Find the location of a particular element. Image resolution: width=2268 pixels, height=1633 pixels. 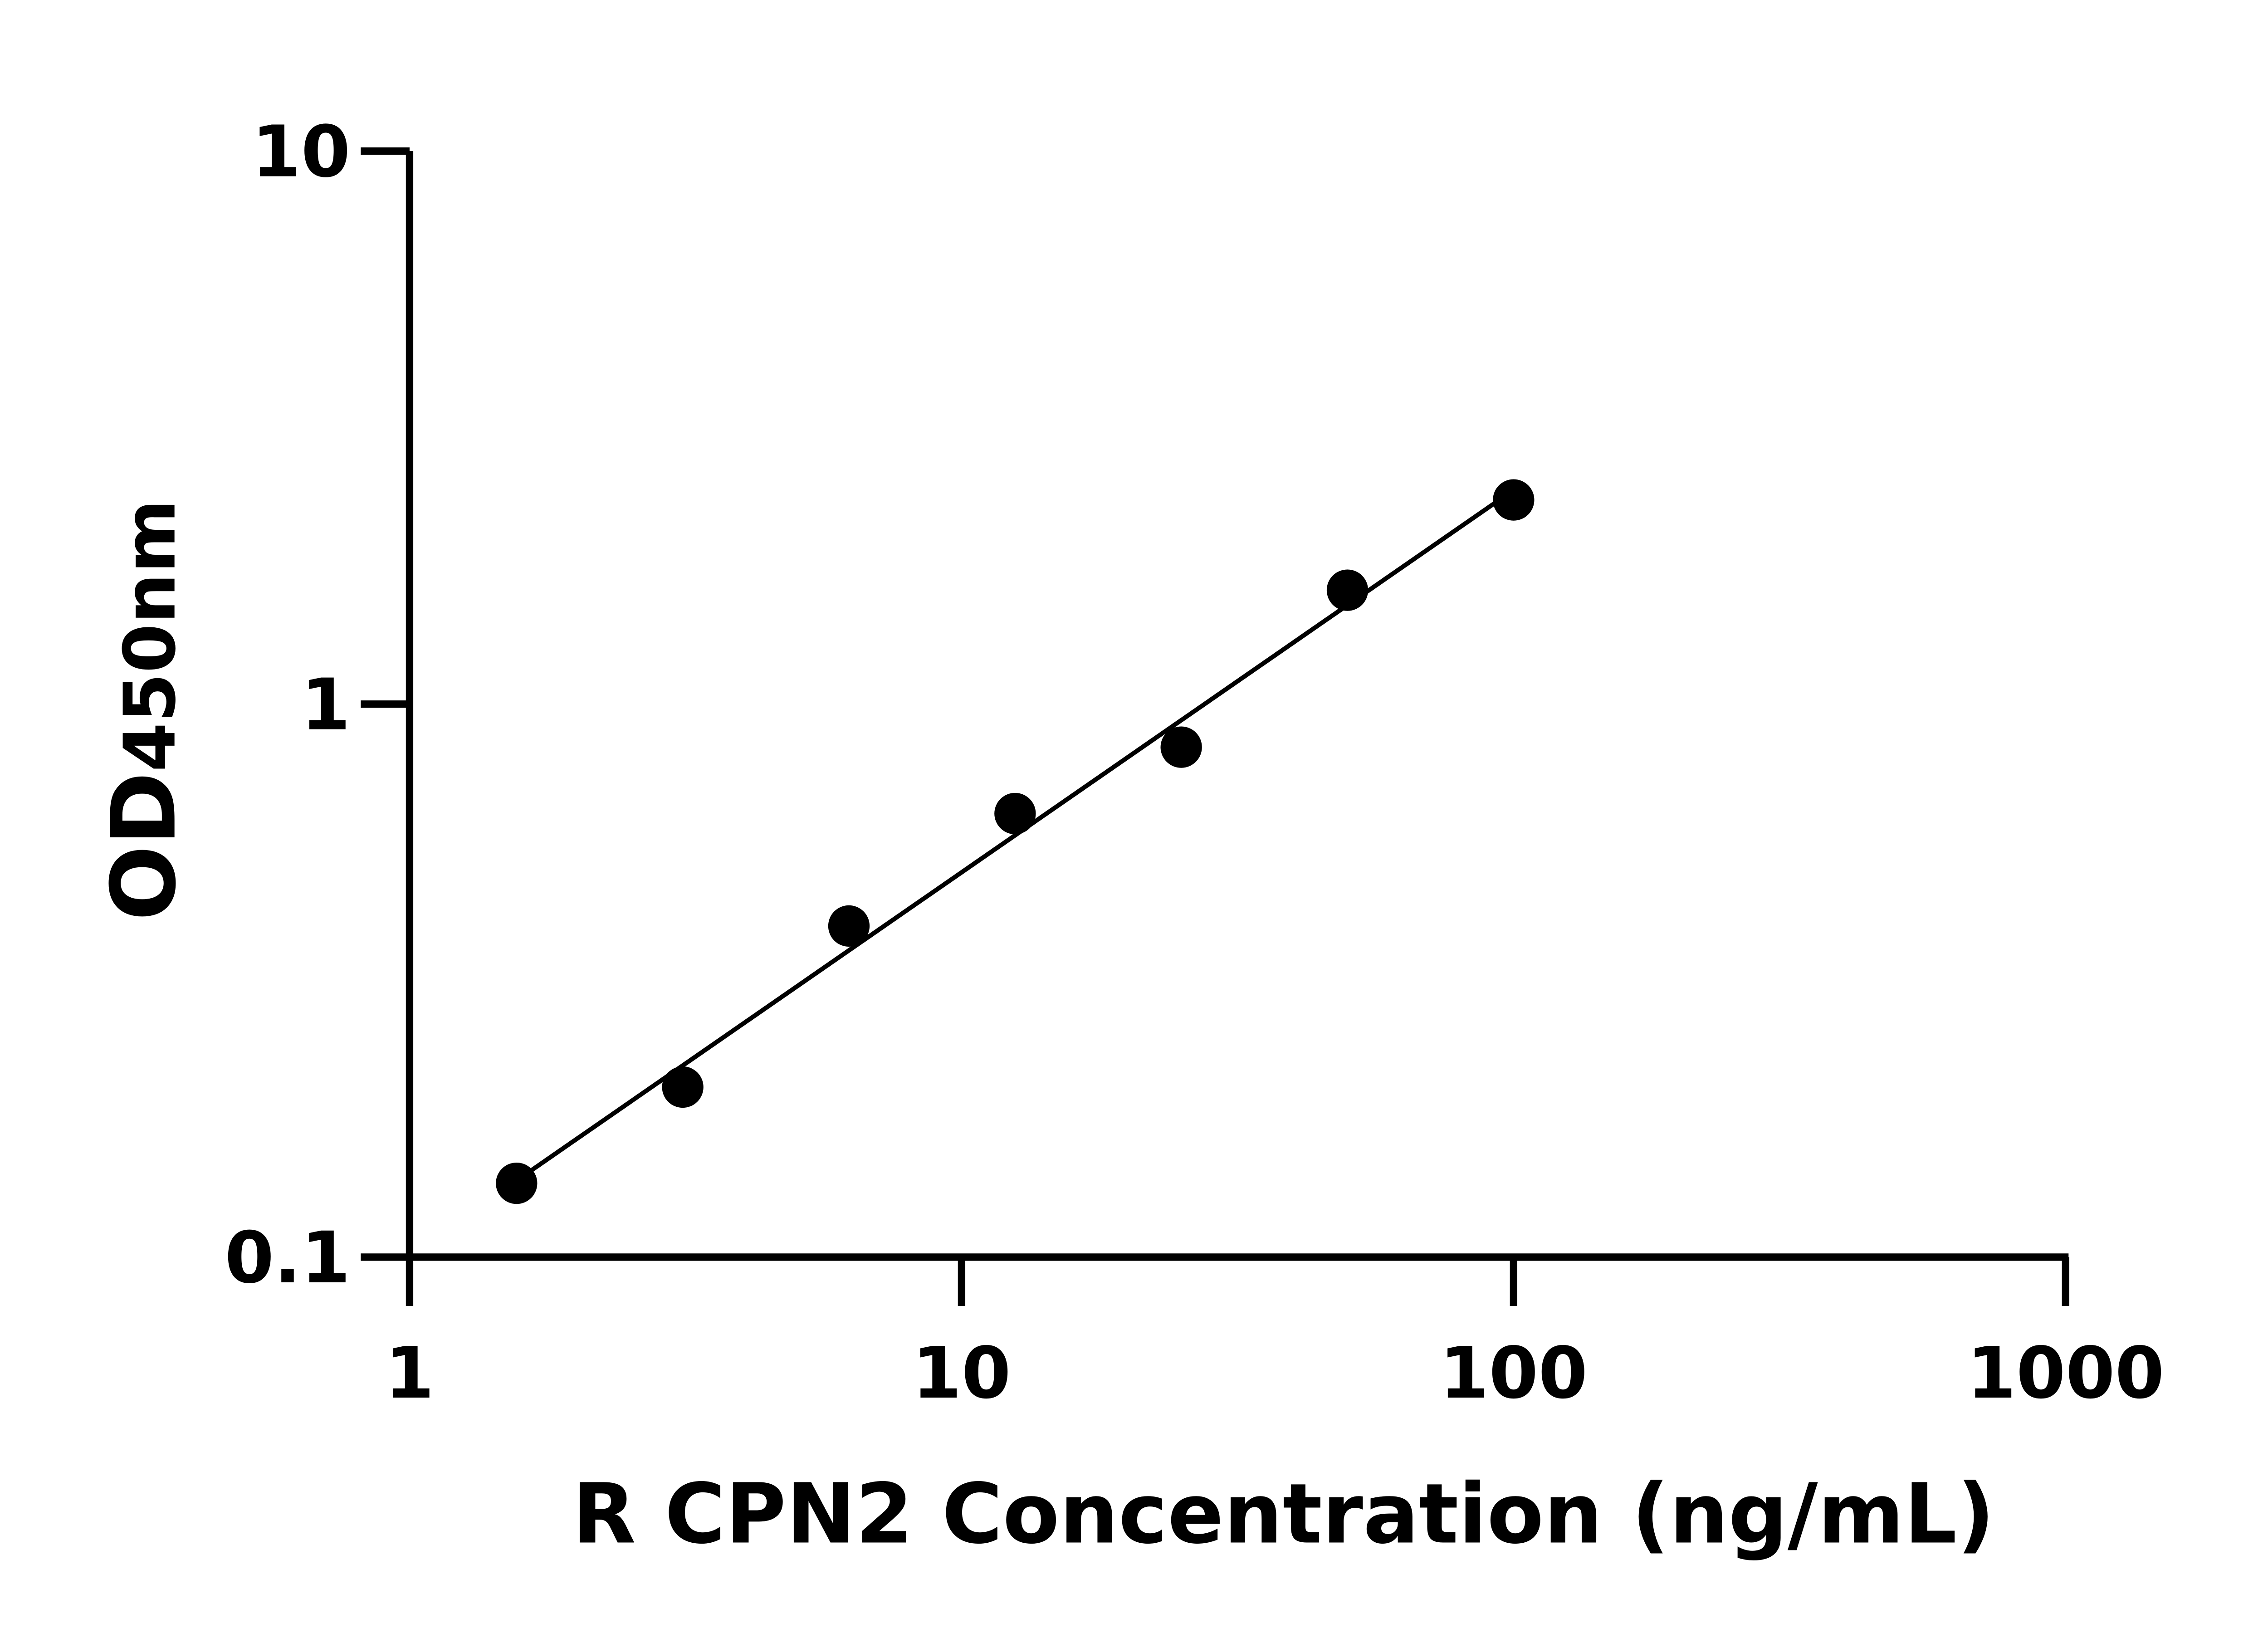

y-tick-label: 0.1 is located at coordinates (288, 1258).